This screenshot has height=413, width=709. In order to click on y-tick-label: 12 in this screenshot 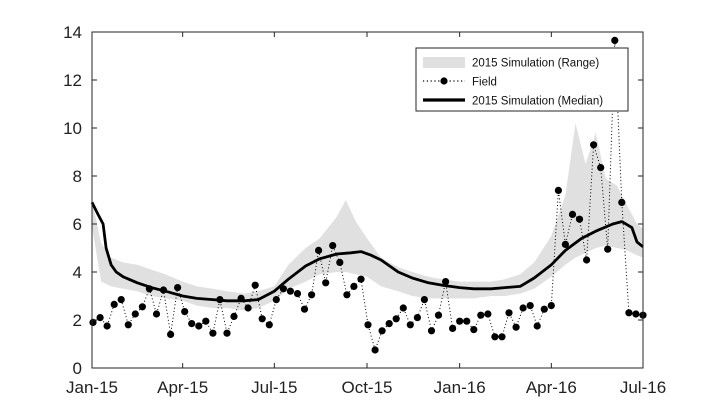, I will do `click(72, 80)`.